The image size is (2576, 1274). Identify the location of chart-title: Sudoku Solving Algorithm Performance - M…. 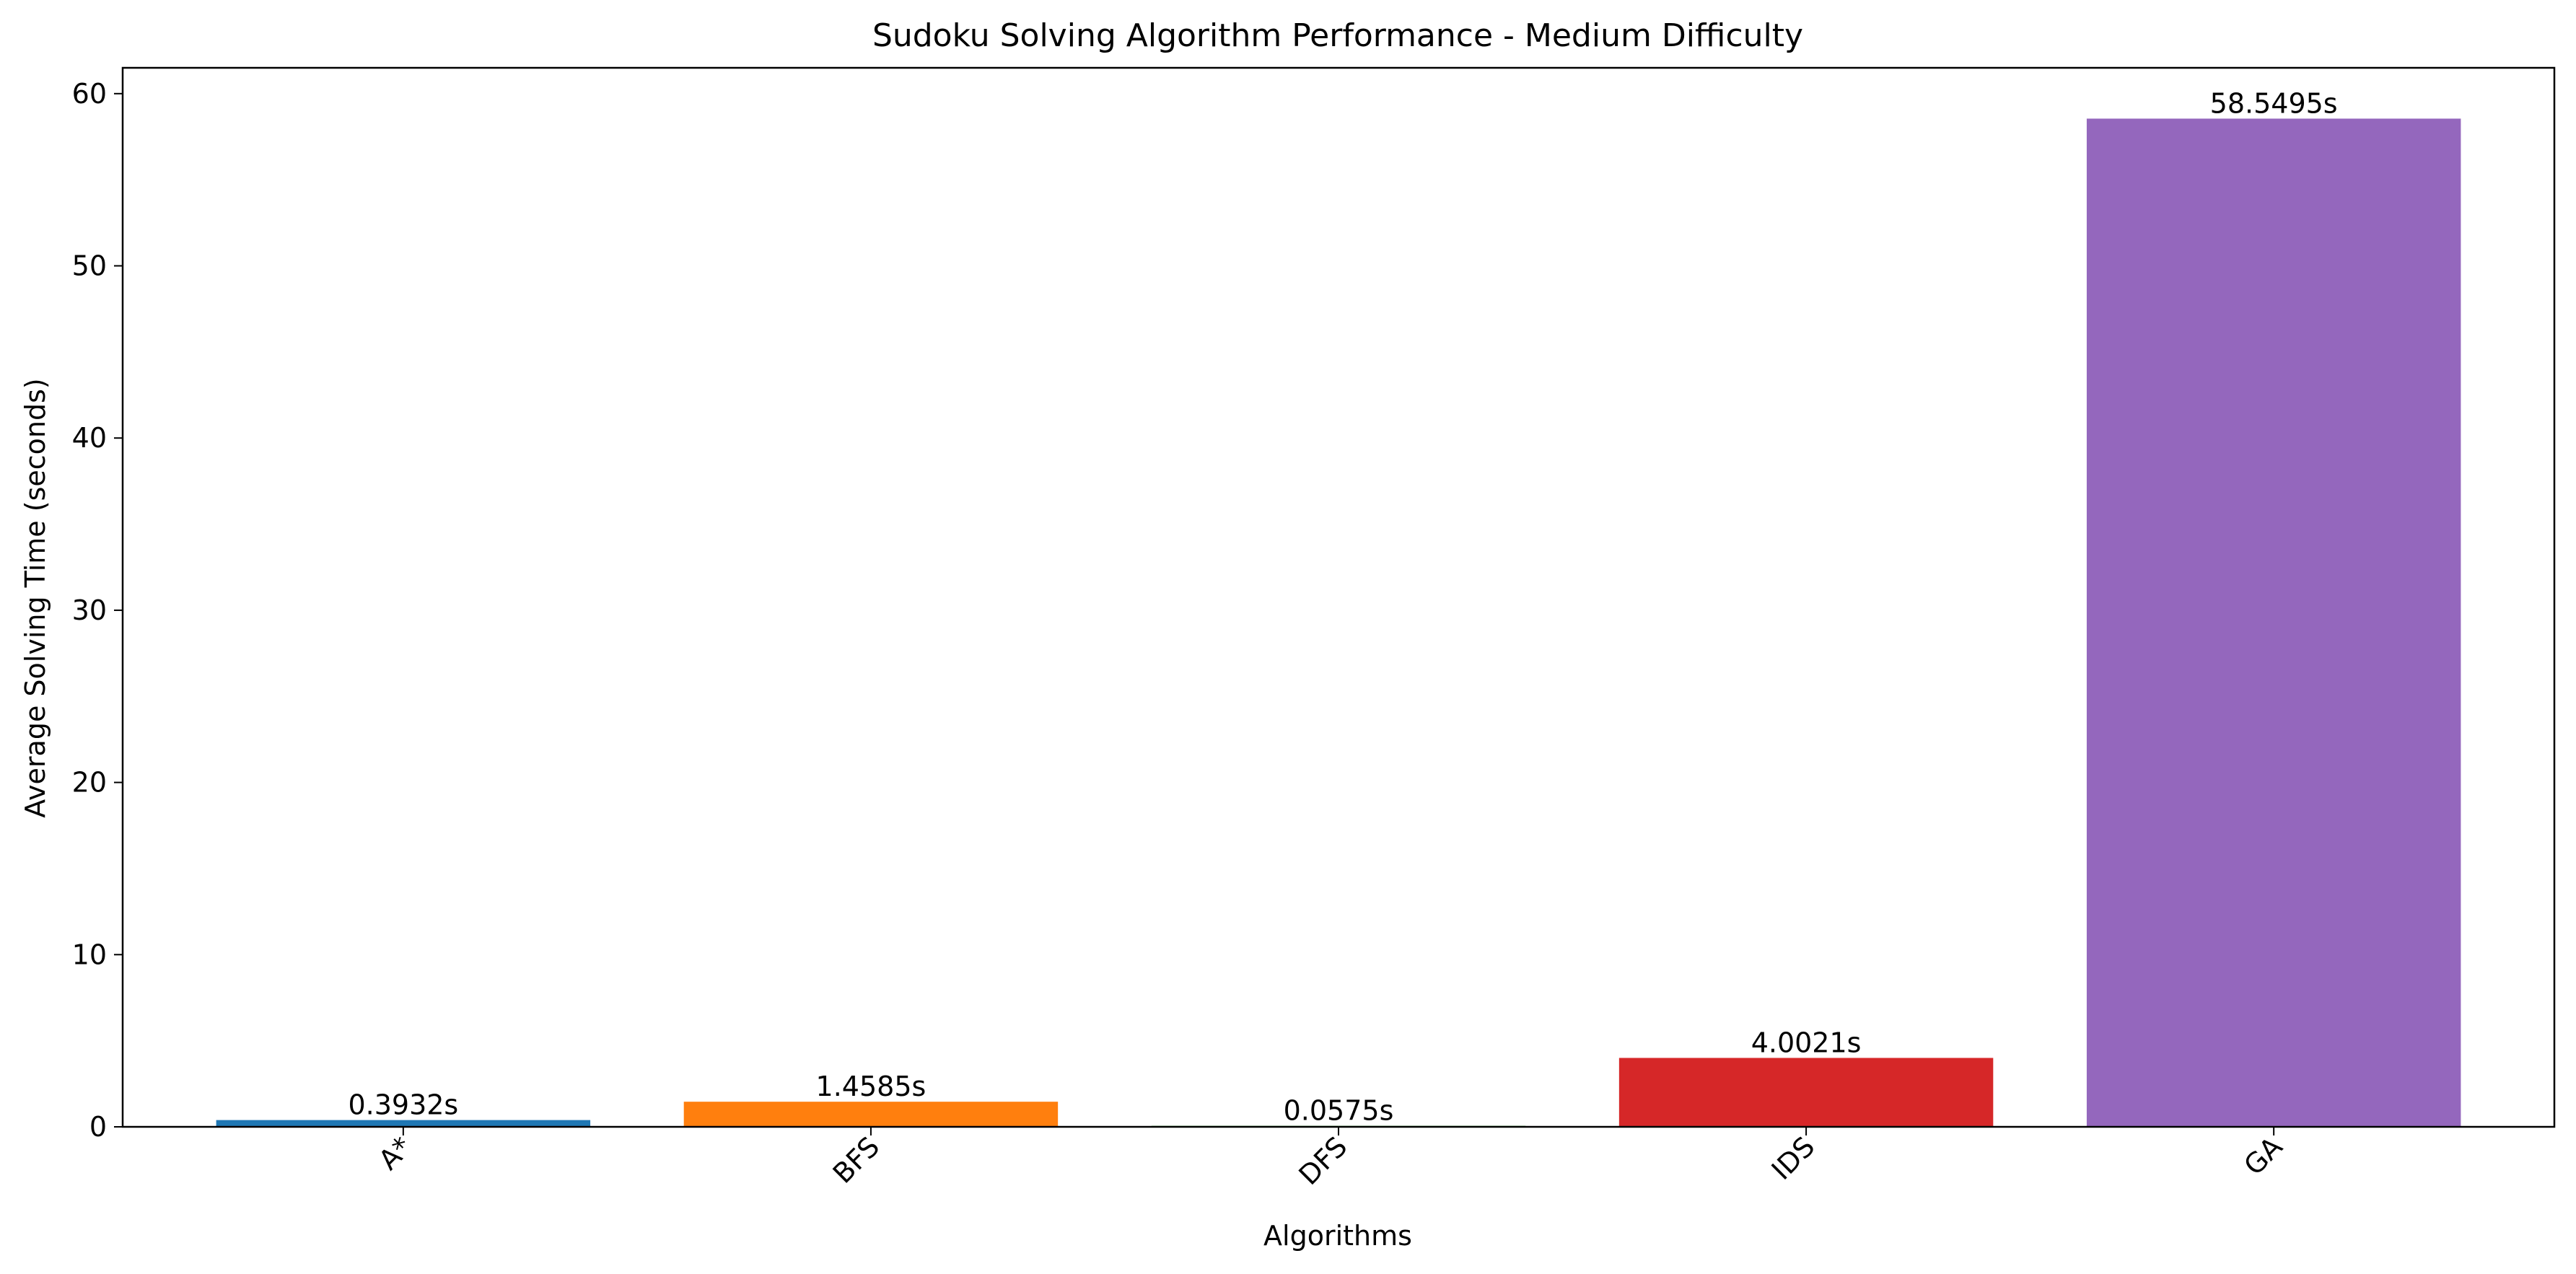
(1337, 35).